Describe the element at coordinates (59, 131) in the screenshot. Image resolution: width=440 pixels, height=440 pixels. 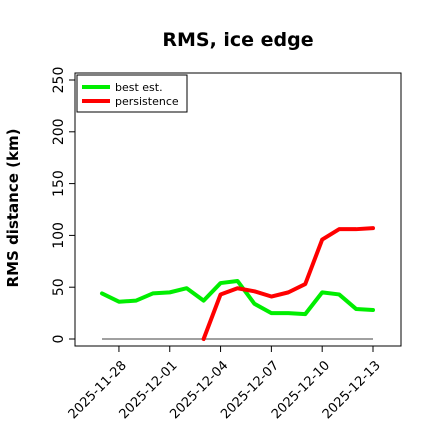
I see `y-tick-label: 200` at that location.